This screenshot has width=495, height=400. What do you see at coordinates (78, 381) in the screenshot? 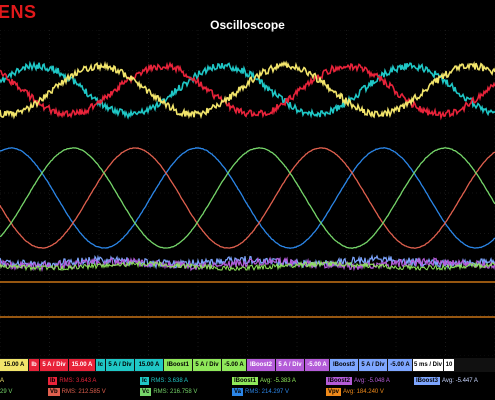
I see `meas-ib-value: RMS: 3.643 A` at bounding box center [78, 381].